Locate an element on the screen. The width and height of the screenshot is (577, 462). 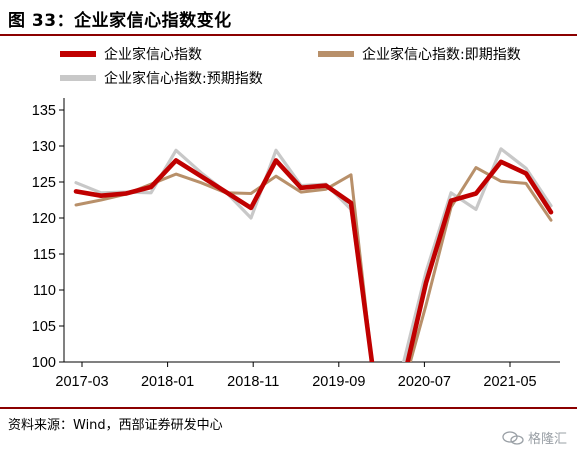
y-tick-label: 130 is located at coordinates (44, 147).